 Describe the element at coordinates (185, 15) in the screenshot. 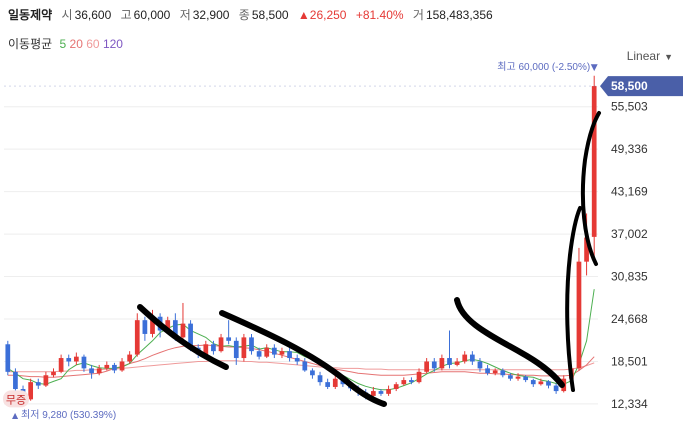

I see `low-label: 저` at that location.